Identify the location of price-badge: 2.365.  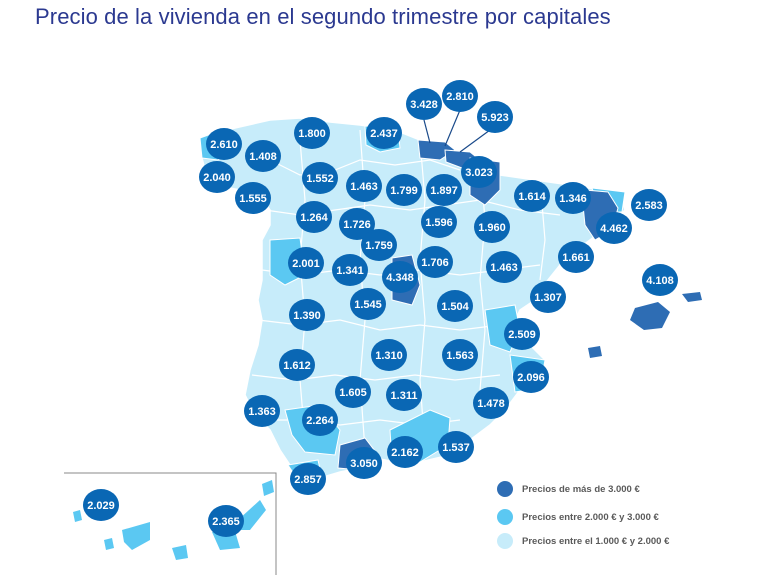
(226, 521).